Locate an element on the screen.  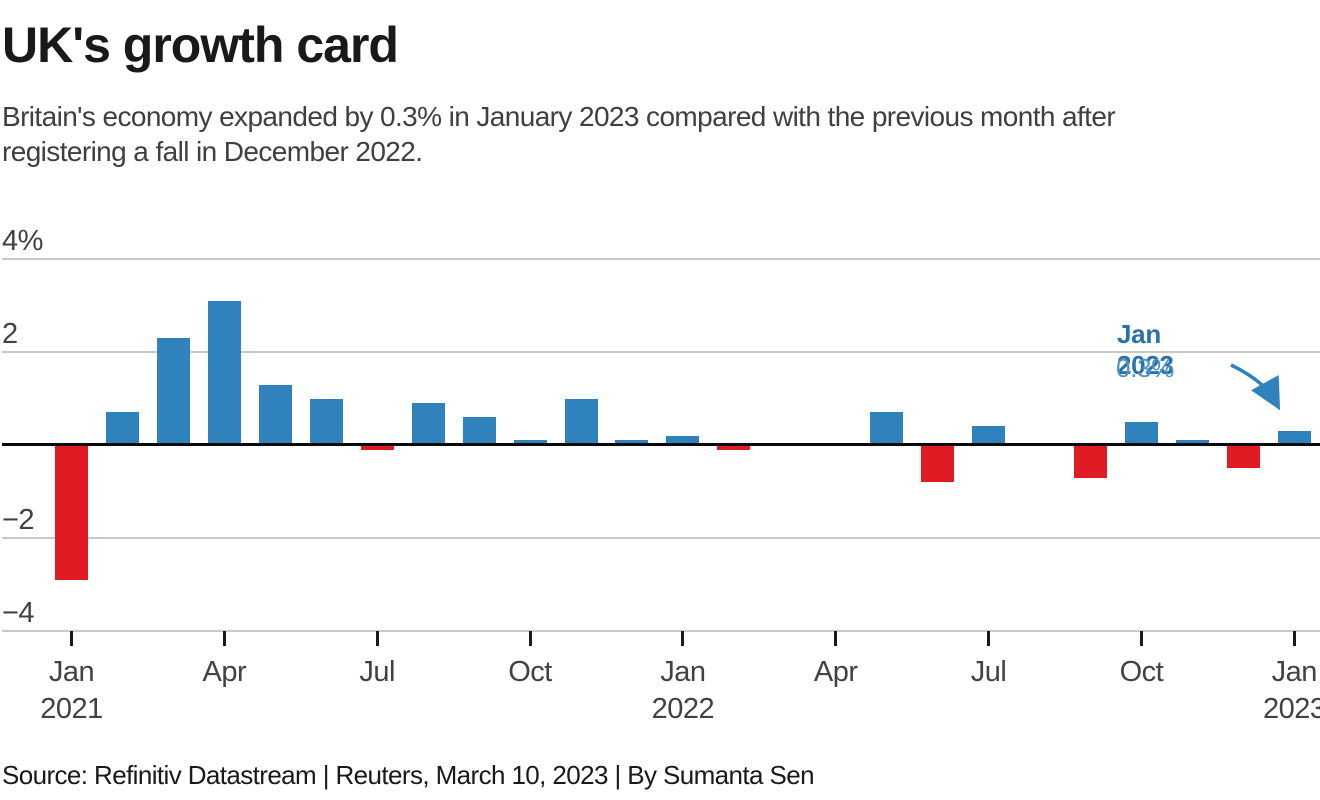
annotation-label: Jan 2023 is located at coordinates (1145, 349).